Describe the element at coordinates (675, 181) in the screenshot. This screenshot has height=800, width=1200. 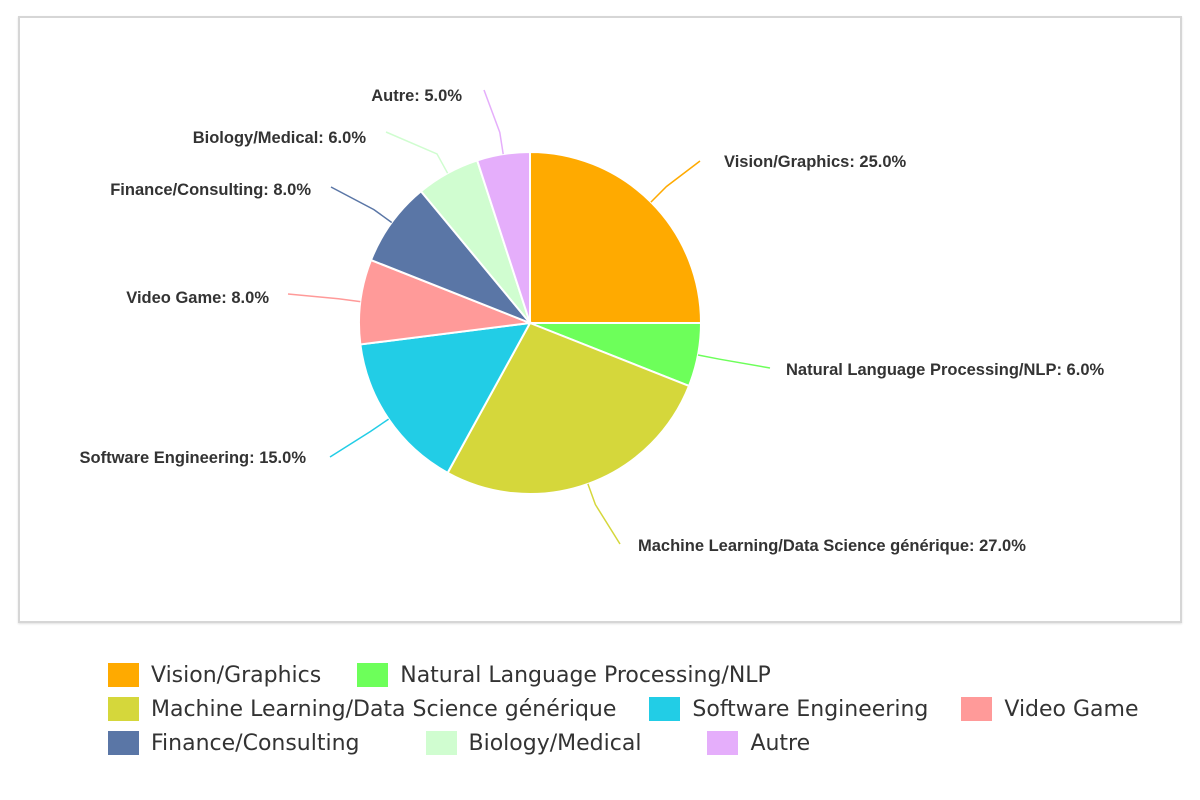
I see `leader-line-vision-graphics` at that location.